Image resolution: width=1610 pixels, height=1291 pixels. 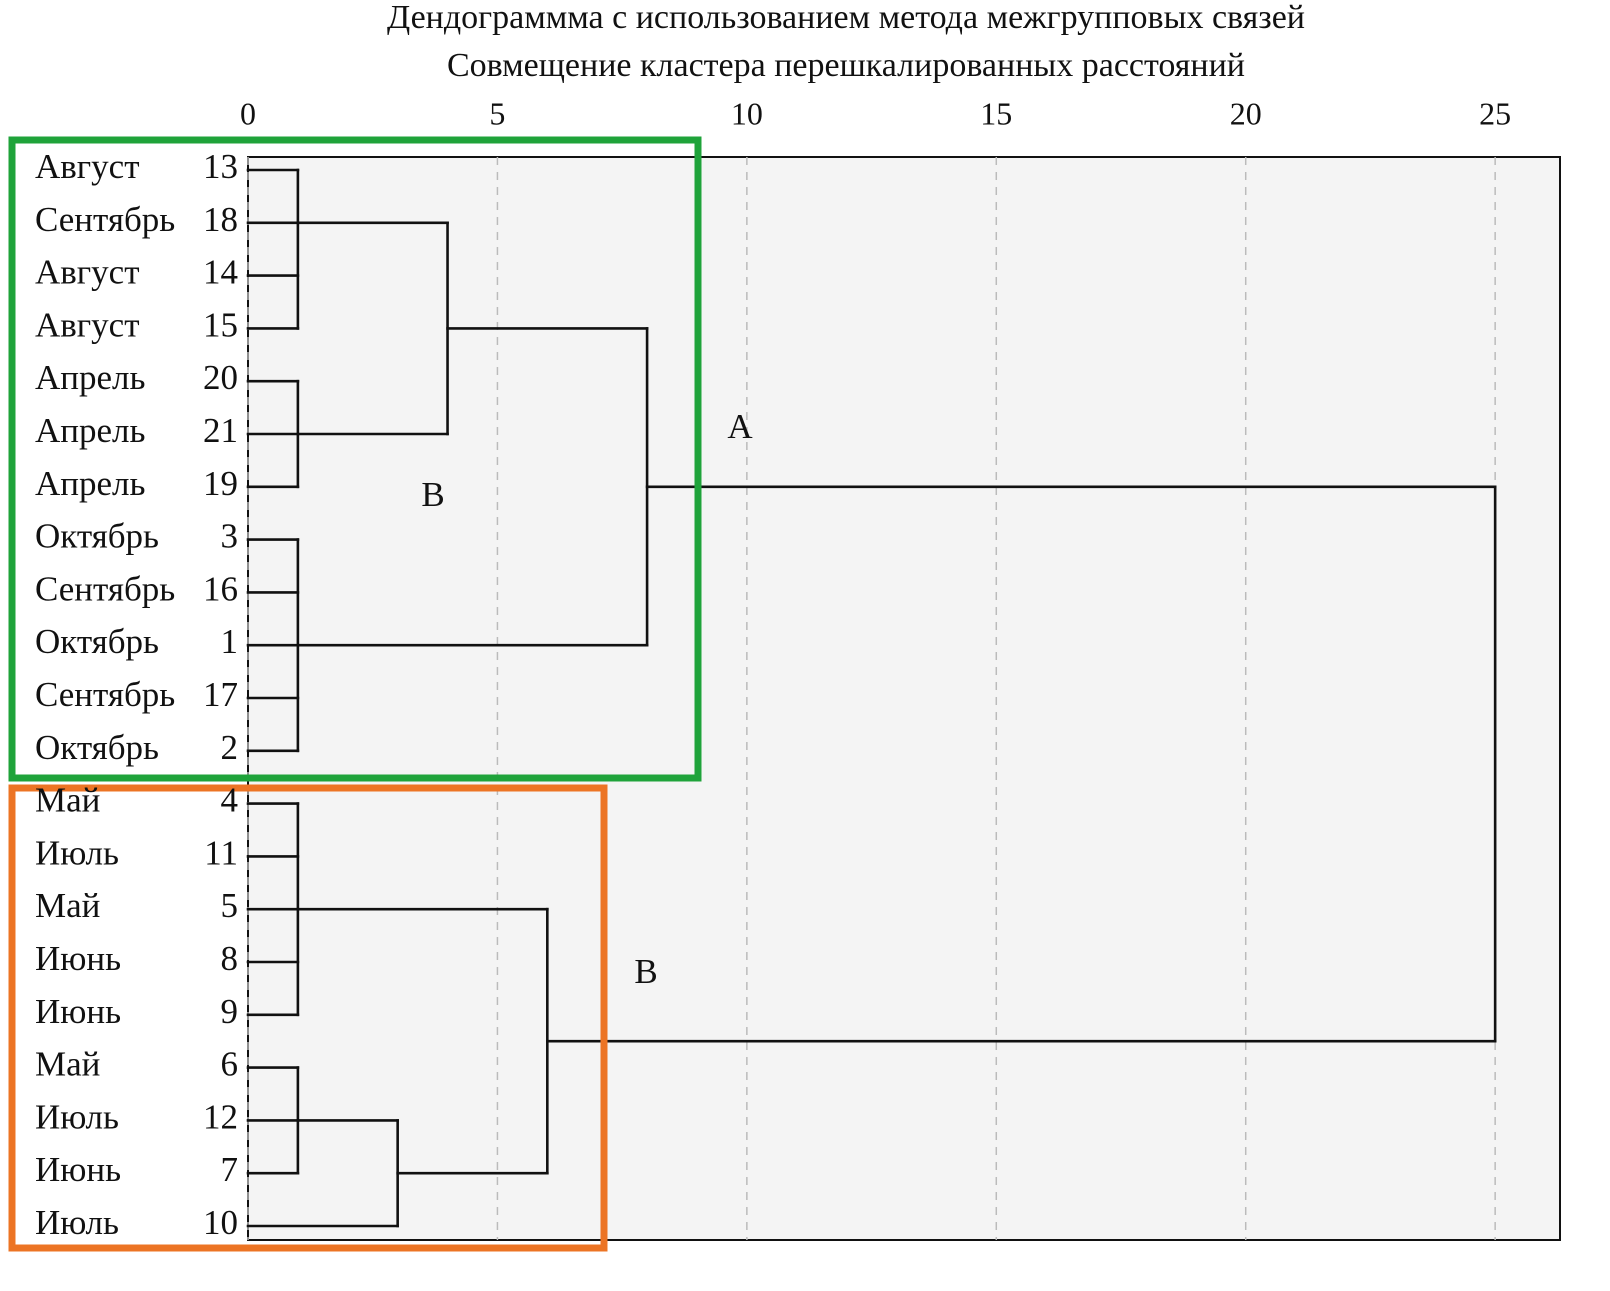 What do you see at coordinates (220, 430) in the screenshot?
I see `leaf-id: 21` at bounding box center [220, 430].